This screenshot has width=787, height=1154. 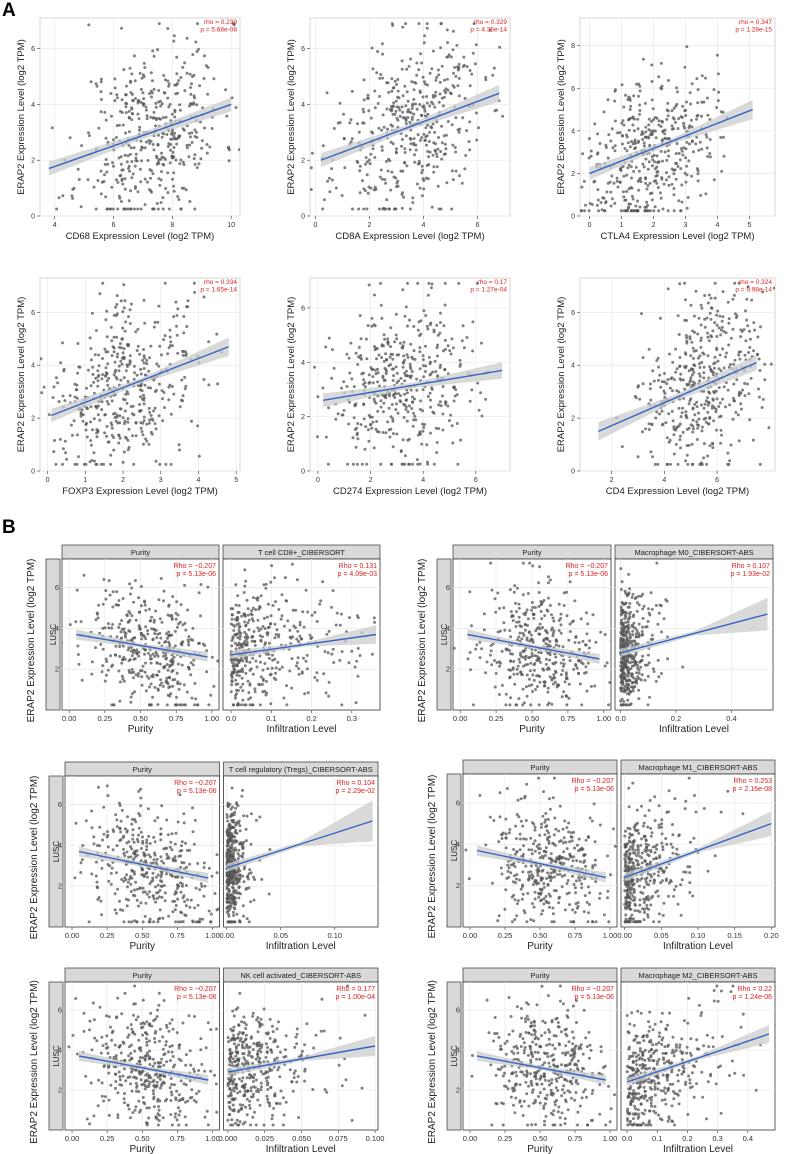 I want to click on x-tick-label: 0.00, so click(x=460, y=718).